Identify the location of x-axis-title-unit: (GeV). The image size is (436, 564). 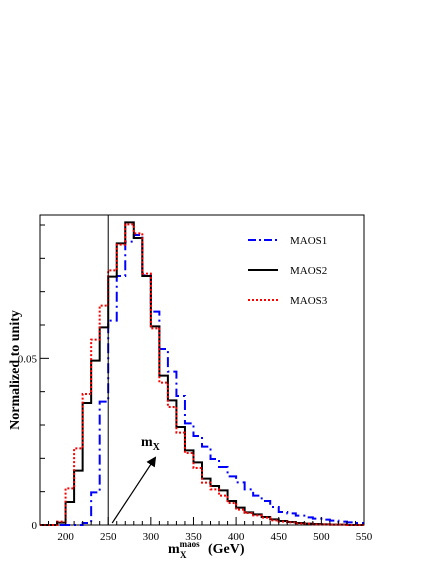
(226, 549).